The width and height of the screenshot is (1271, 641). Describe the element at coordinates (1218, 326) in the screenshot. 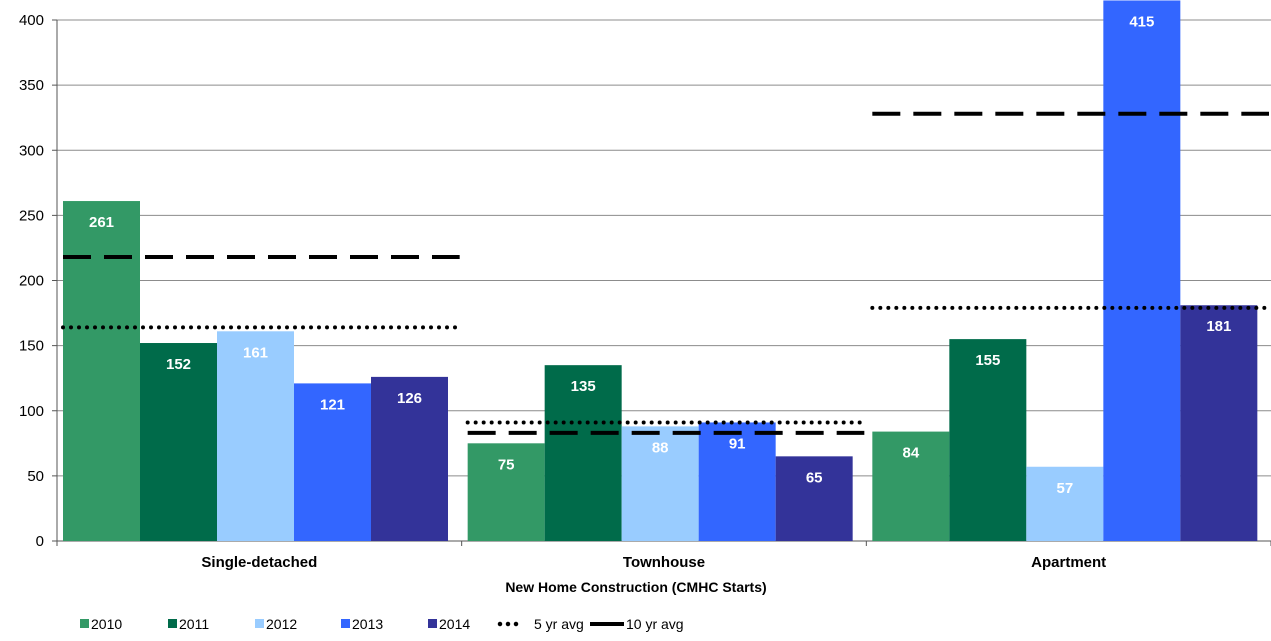

I see `bar-value-label: 181` at that location.